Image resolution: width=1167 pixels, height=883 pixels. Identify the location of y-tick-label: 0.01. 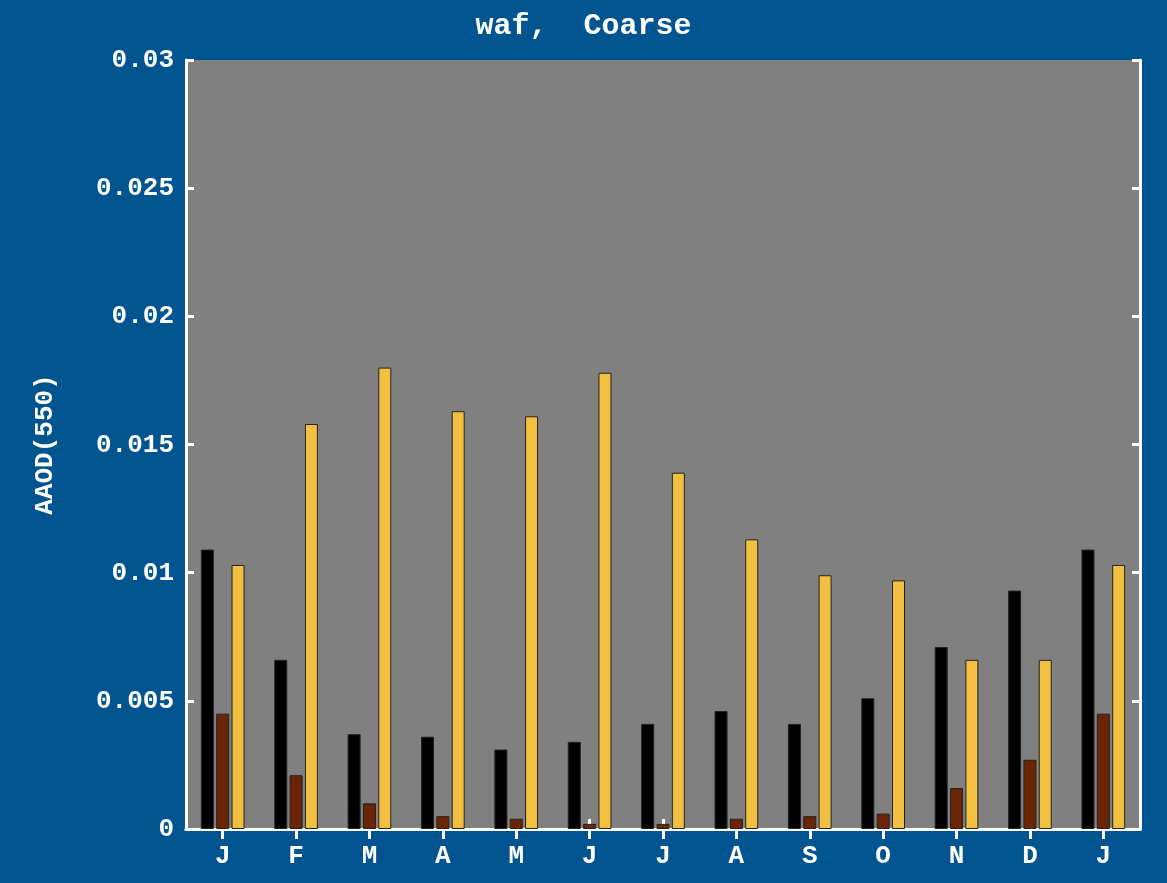
(142, 572).